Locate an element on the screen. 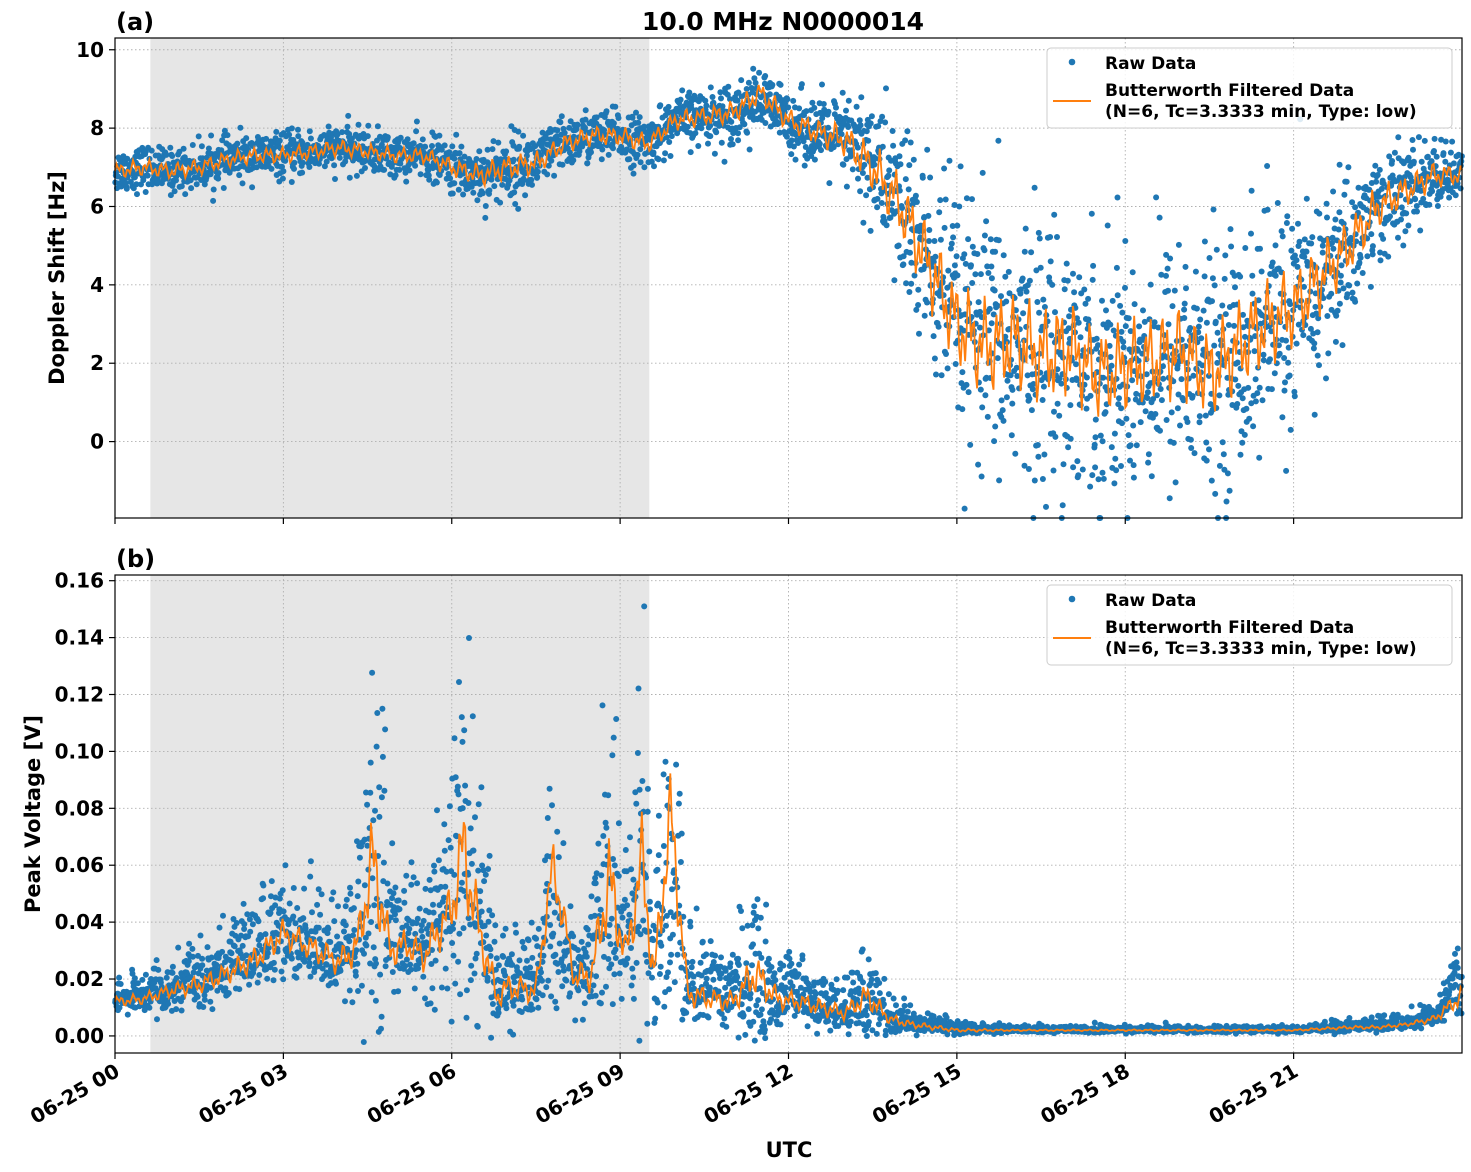  panel-a-ytick-label: 6 is located at coordinates (97, 206).